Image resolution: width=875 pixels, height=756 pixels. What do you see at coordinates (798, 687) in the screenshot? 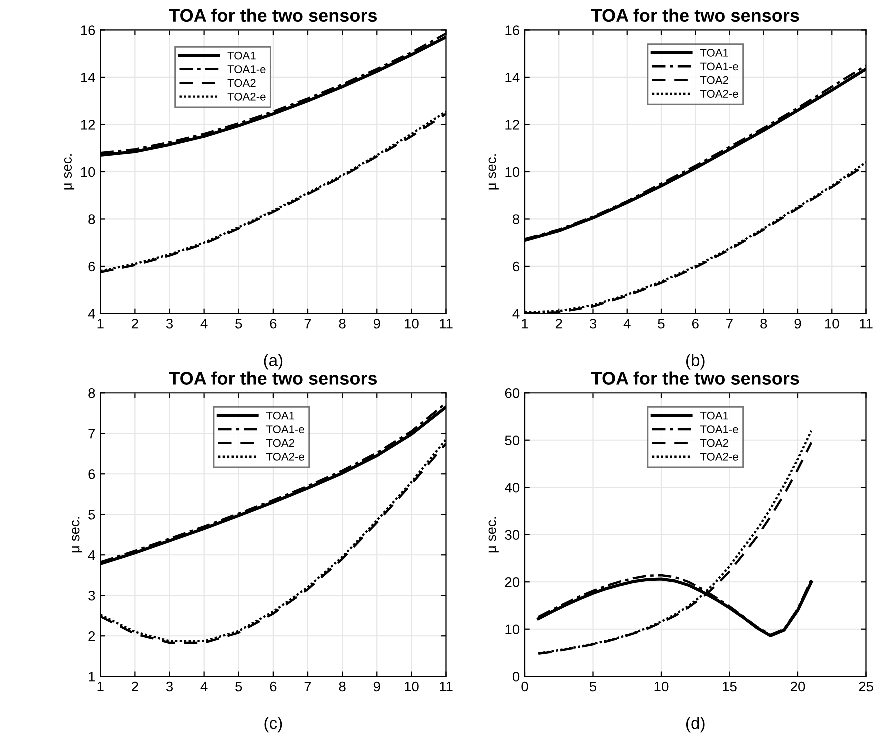
I see `x-tick-label: 20` at bounding box center [798, 687].